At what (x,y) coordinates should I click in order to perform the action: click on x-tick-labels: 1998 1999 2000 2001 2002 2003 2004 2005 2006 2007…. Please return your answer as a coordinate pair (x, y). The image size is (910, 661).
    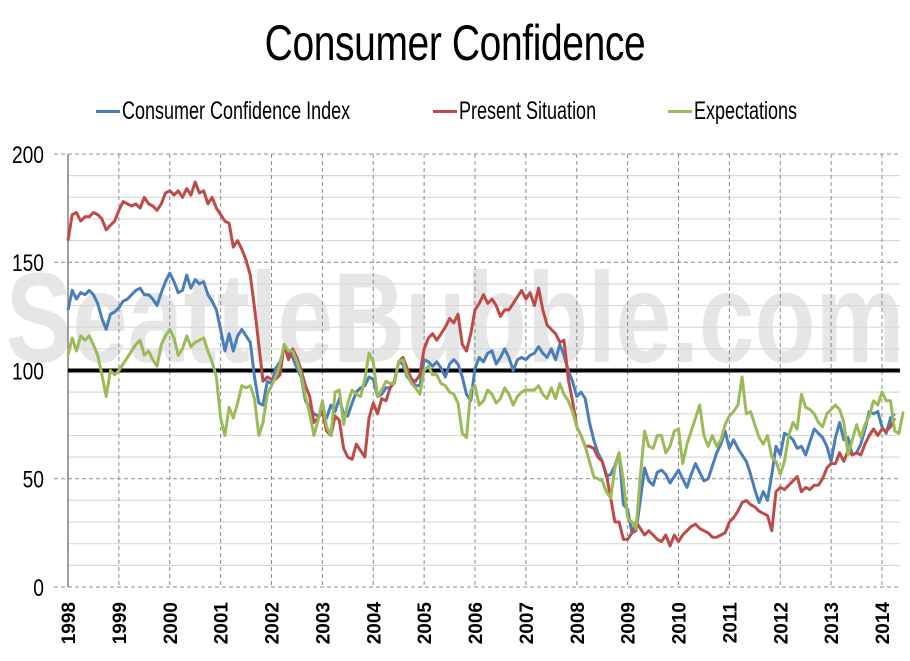
    Looking at the image, I should click on (476, 623).